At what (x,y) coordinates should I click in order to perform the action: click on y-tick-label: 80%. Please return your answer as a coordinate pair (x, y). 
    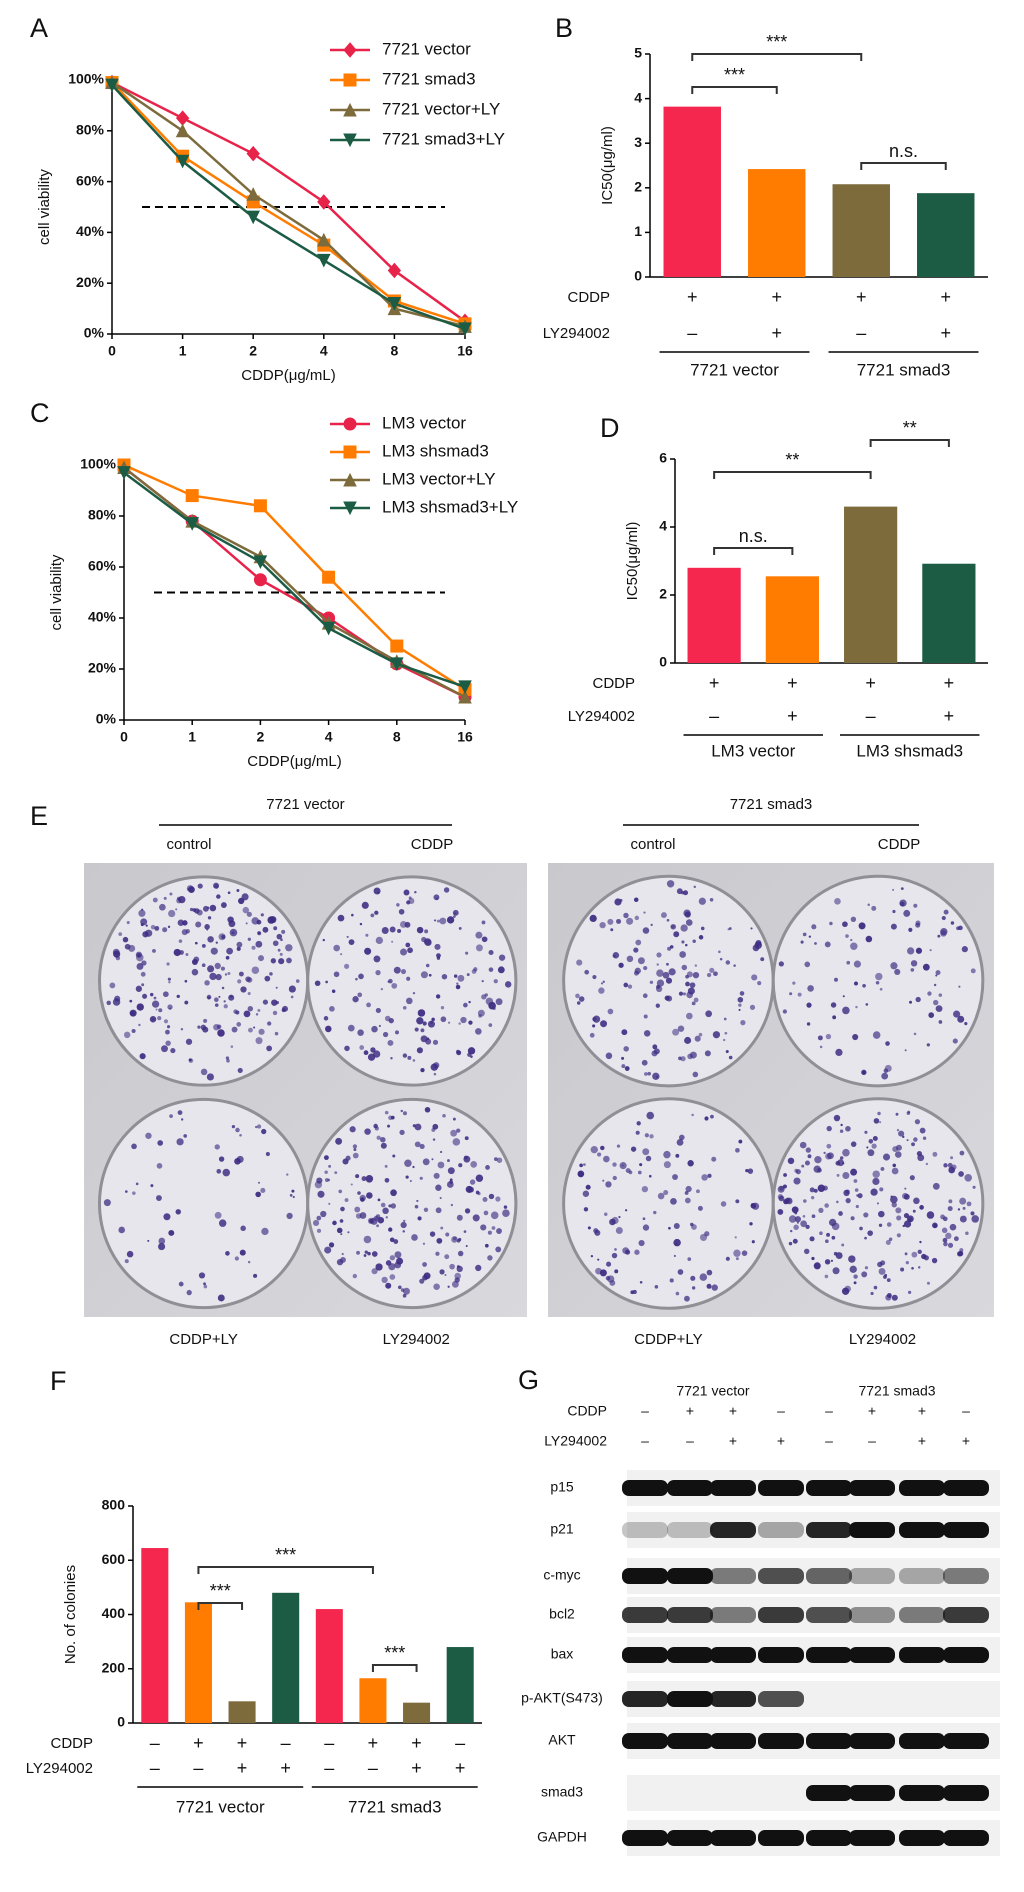
    Looking at the image, I should click on (102, 515).